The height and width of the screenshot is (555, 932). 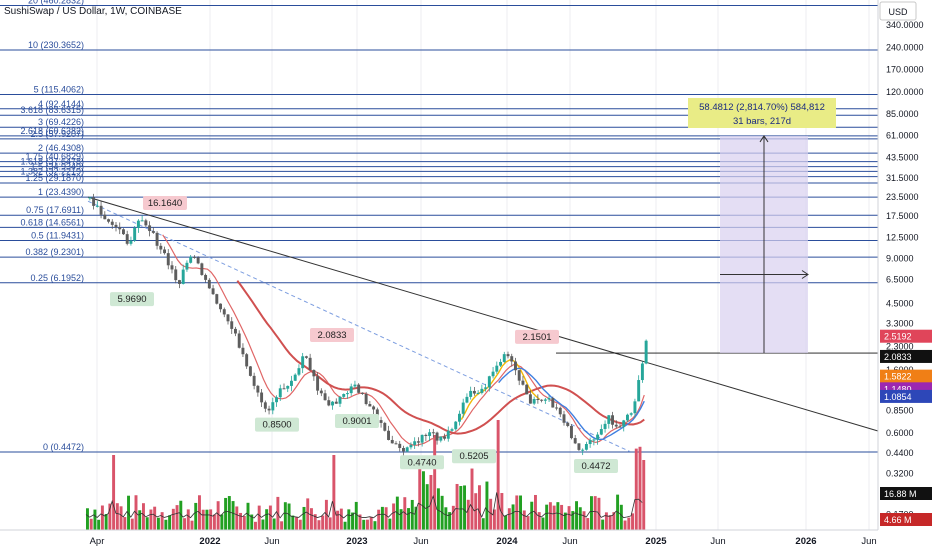 What do you see at coordinates (805, 274) in the screenshot?
I see `measure-arrow-head` at bounding box center [805, 274].